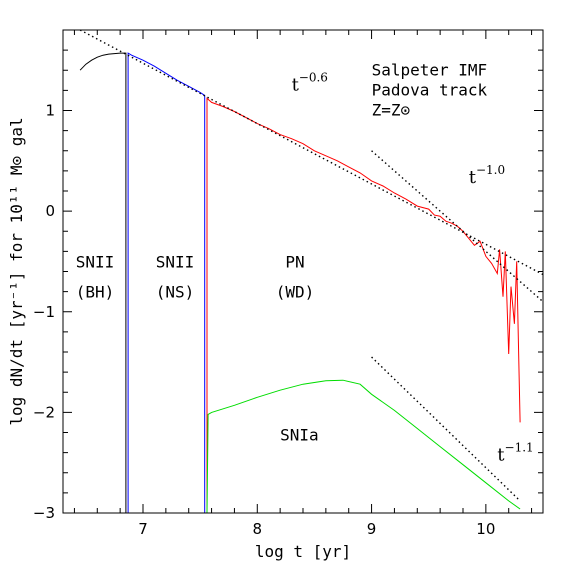 This screenshot has height=574, width=574. What do you see at coordinates (50, 111) in the screenshot?
I see `y-tick-label: 1` at bounding box center [50, 111].